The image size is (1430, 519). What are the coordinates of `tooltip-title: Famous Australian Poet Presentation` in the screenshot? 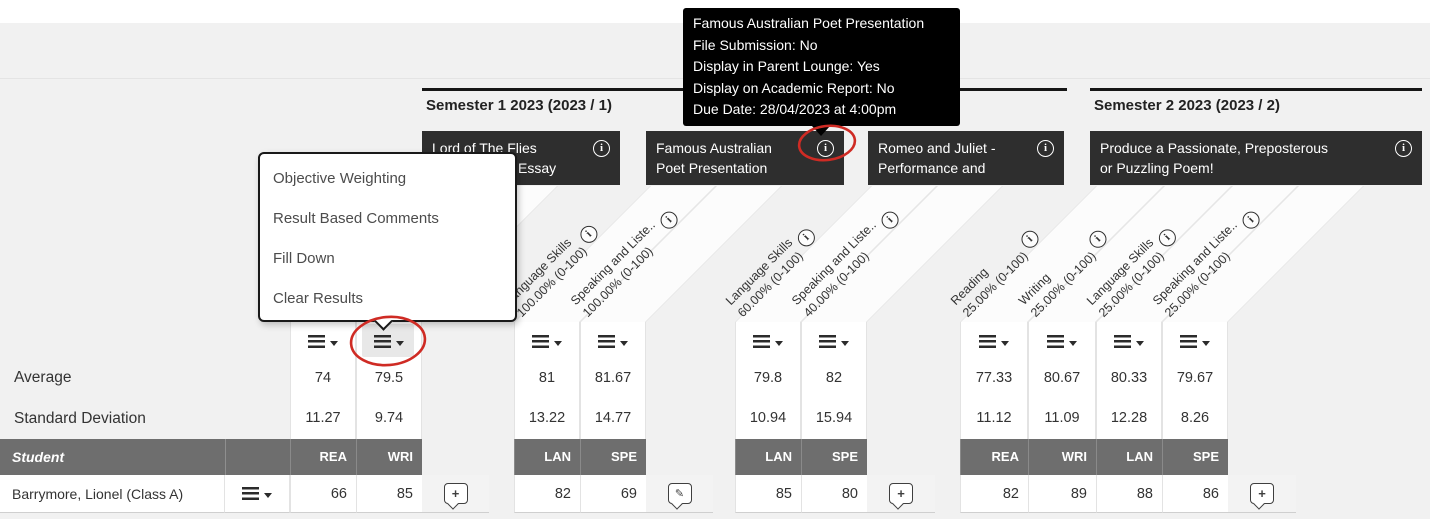 It's located at (809, 23).